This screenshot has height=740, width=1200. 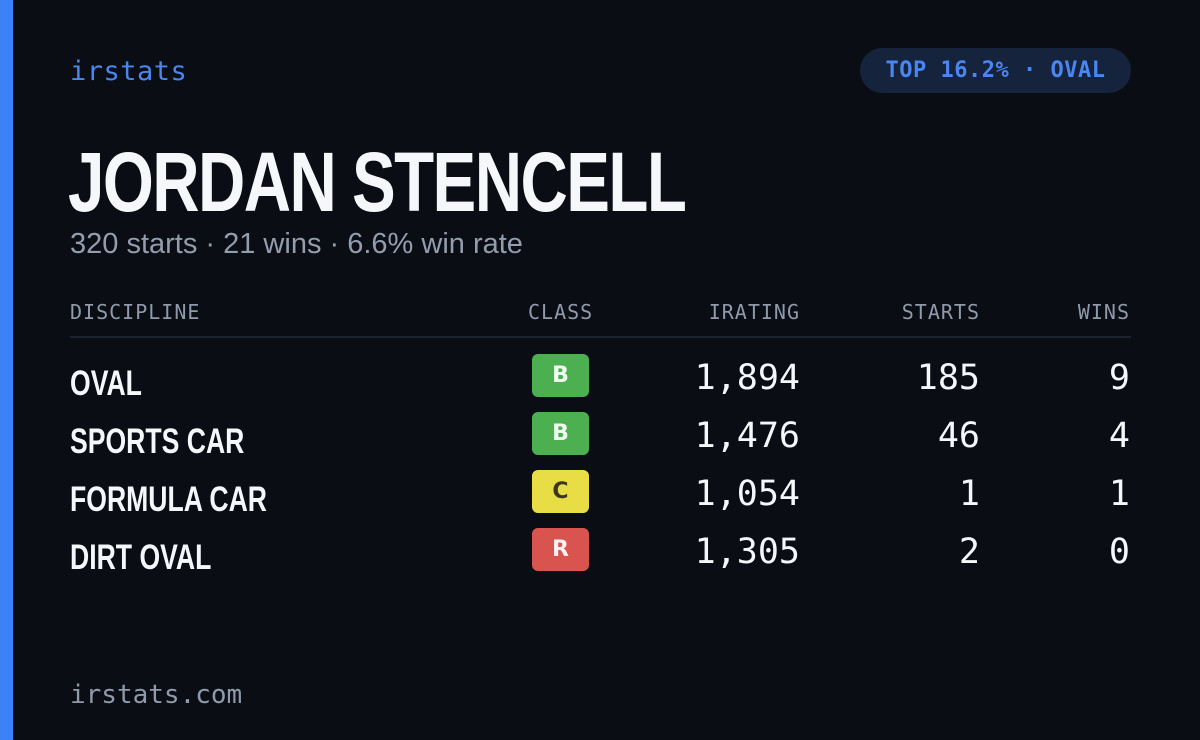 What do you see at coordinates (940, 312) in the screenshot?
I see `header-starts: STARTS` at bounding box center [940, 312].